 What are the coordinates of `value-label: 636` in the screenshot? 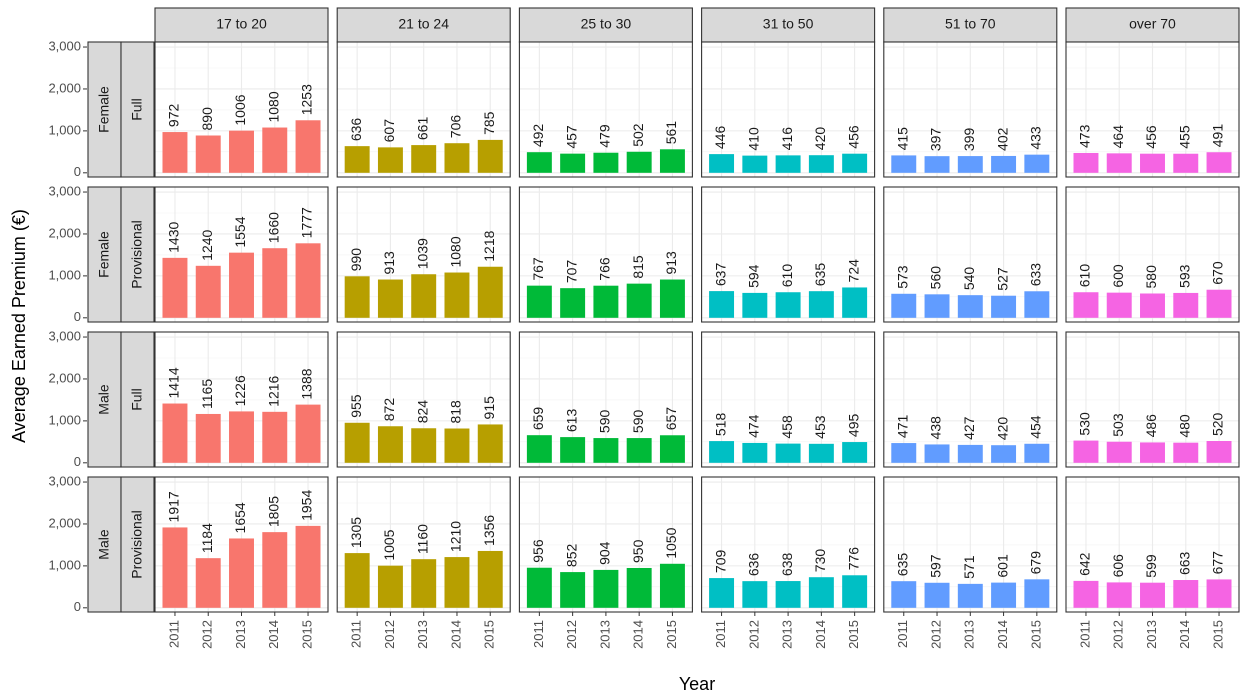 It's located at (356, 130).